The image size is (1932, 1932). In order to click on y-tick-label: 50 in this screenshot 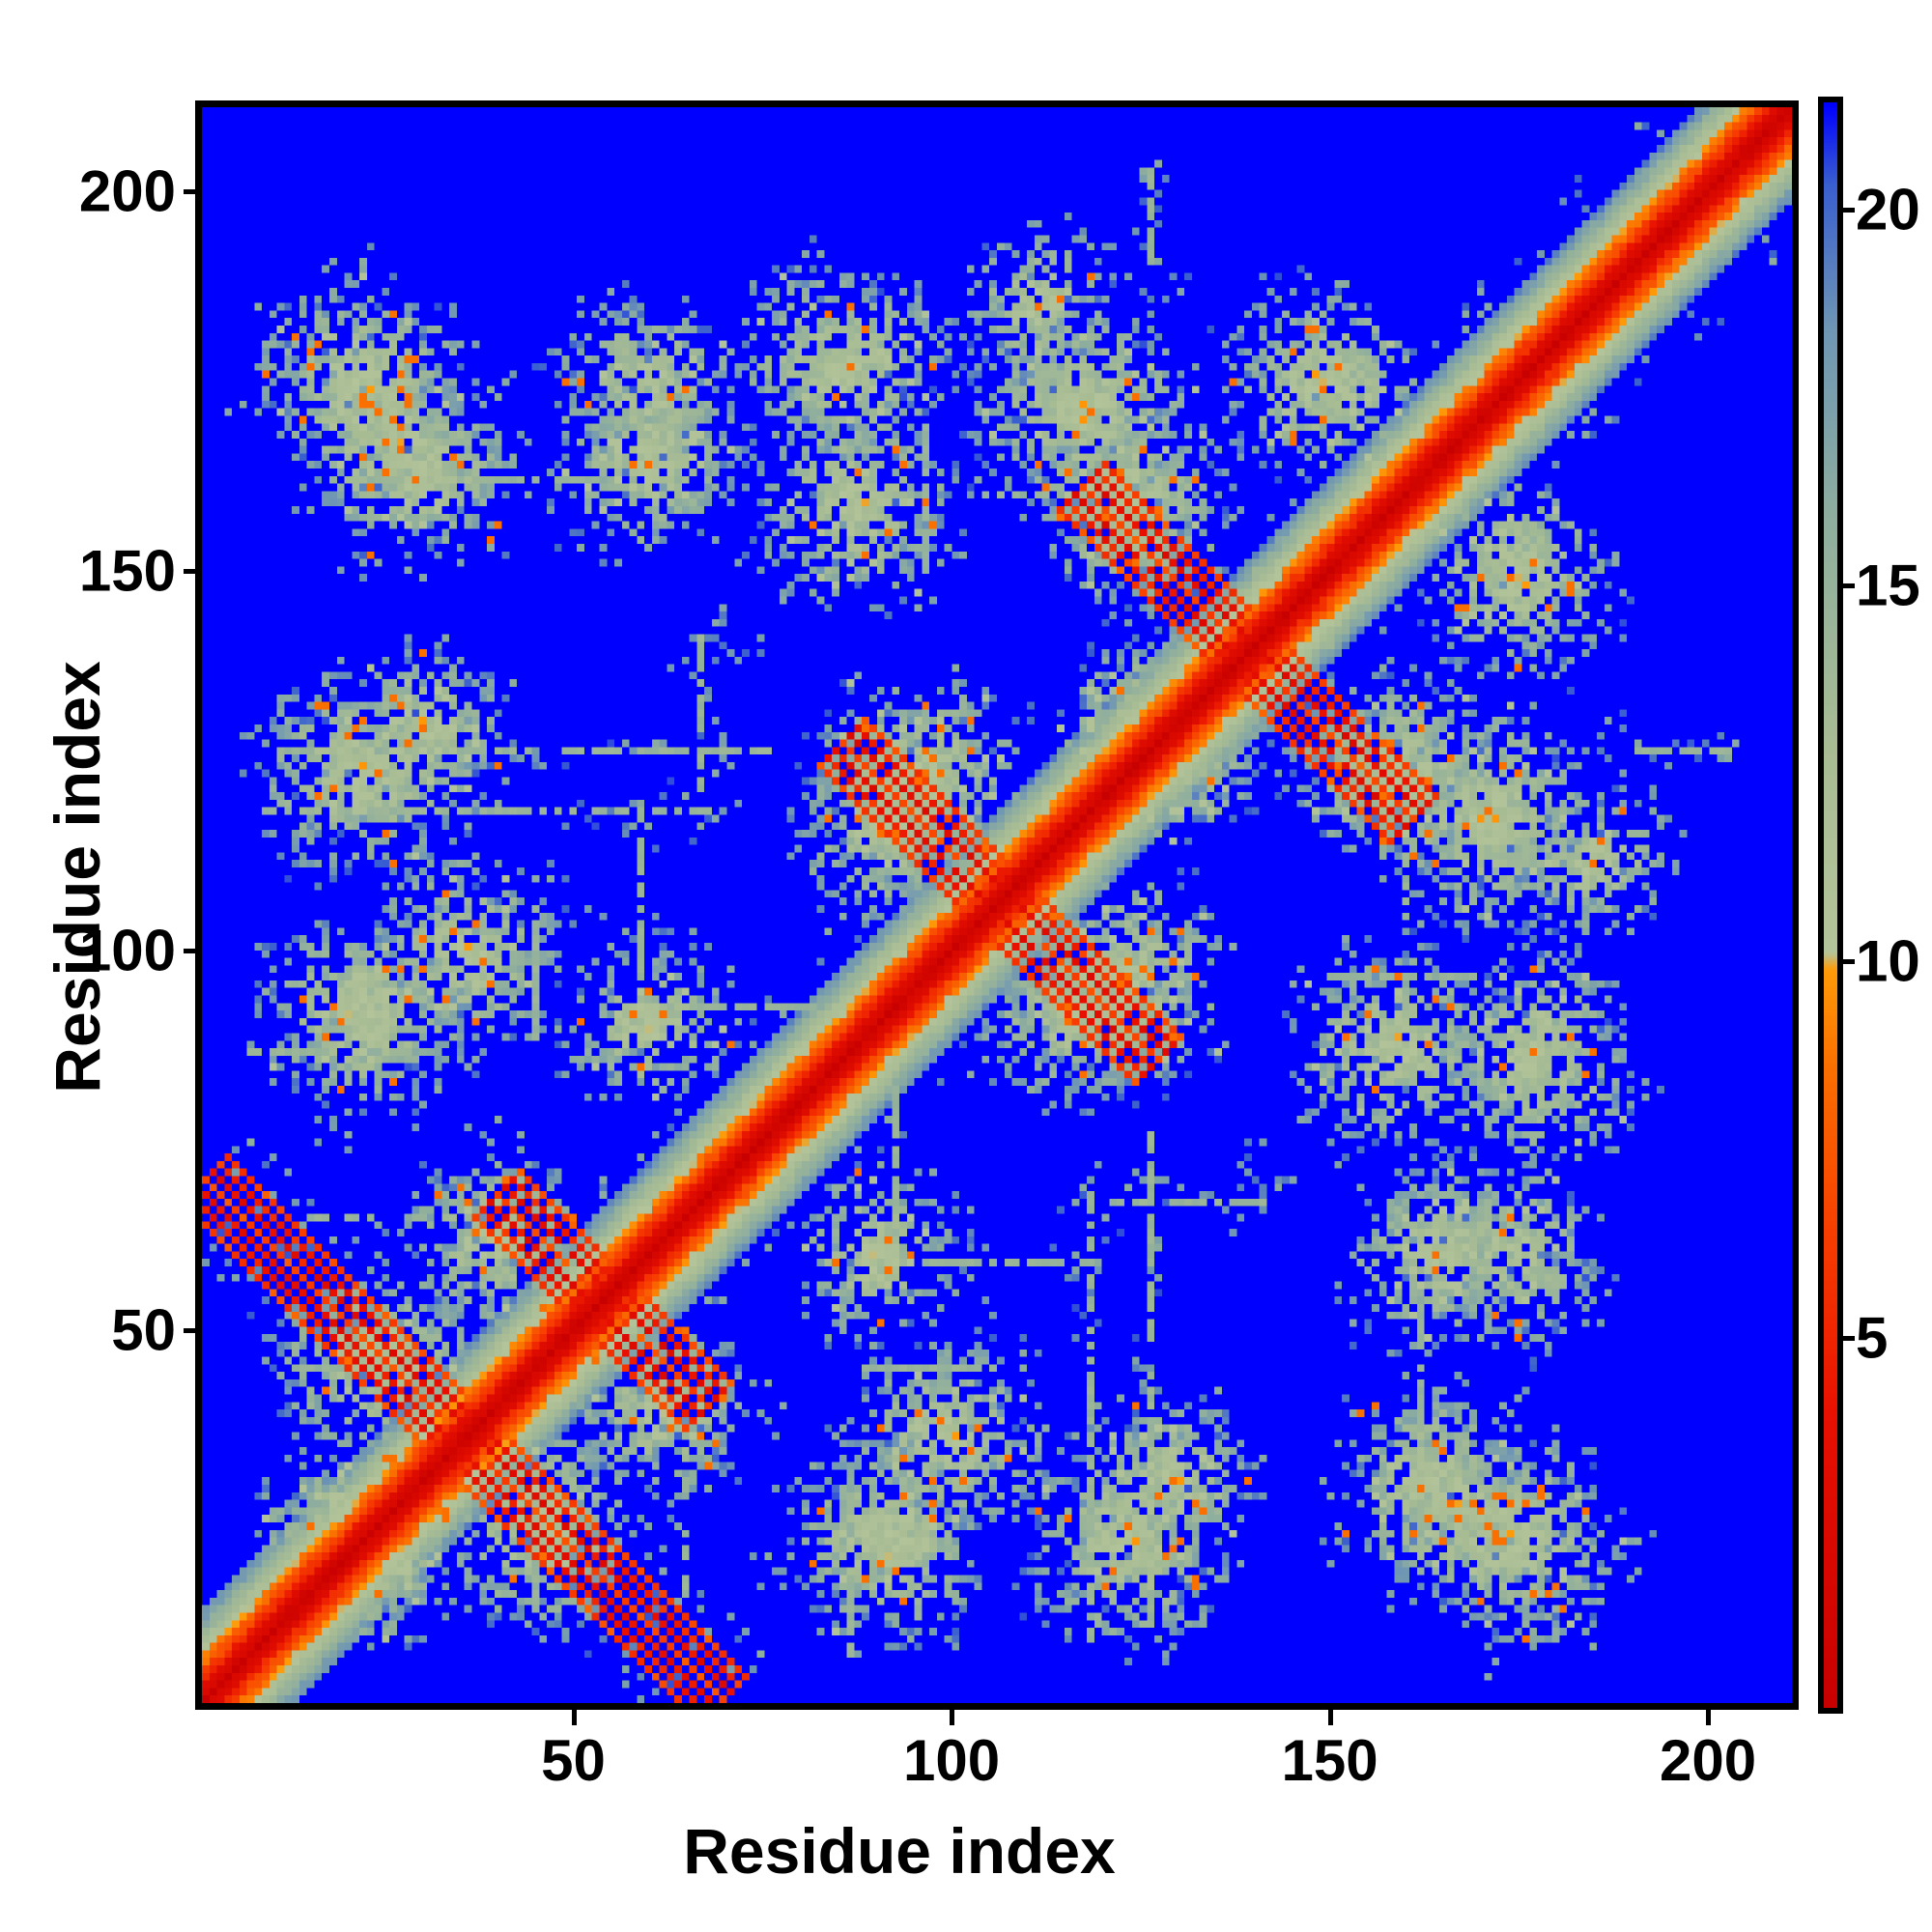, I will do `click(143, 1330)`.